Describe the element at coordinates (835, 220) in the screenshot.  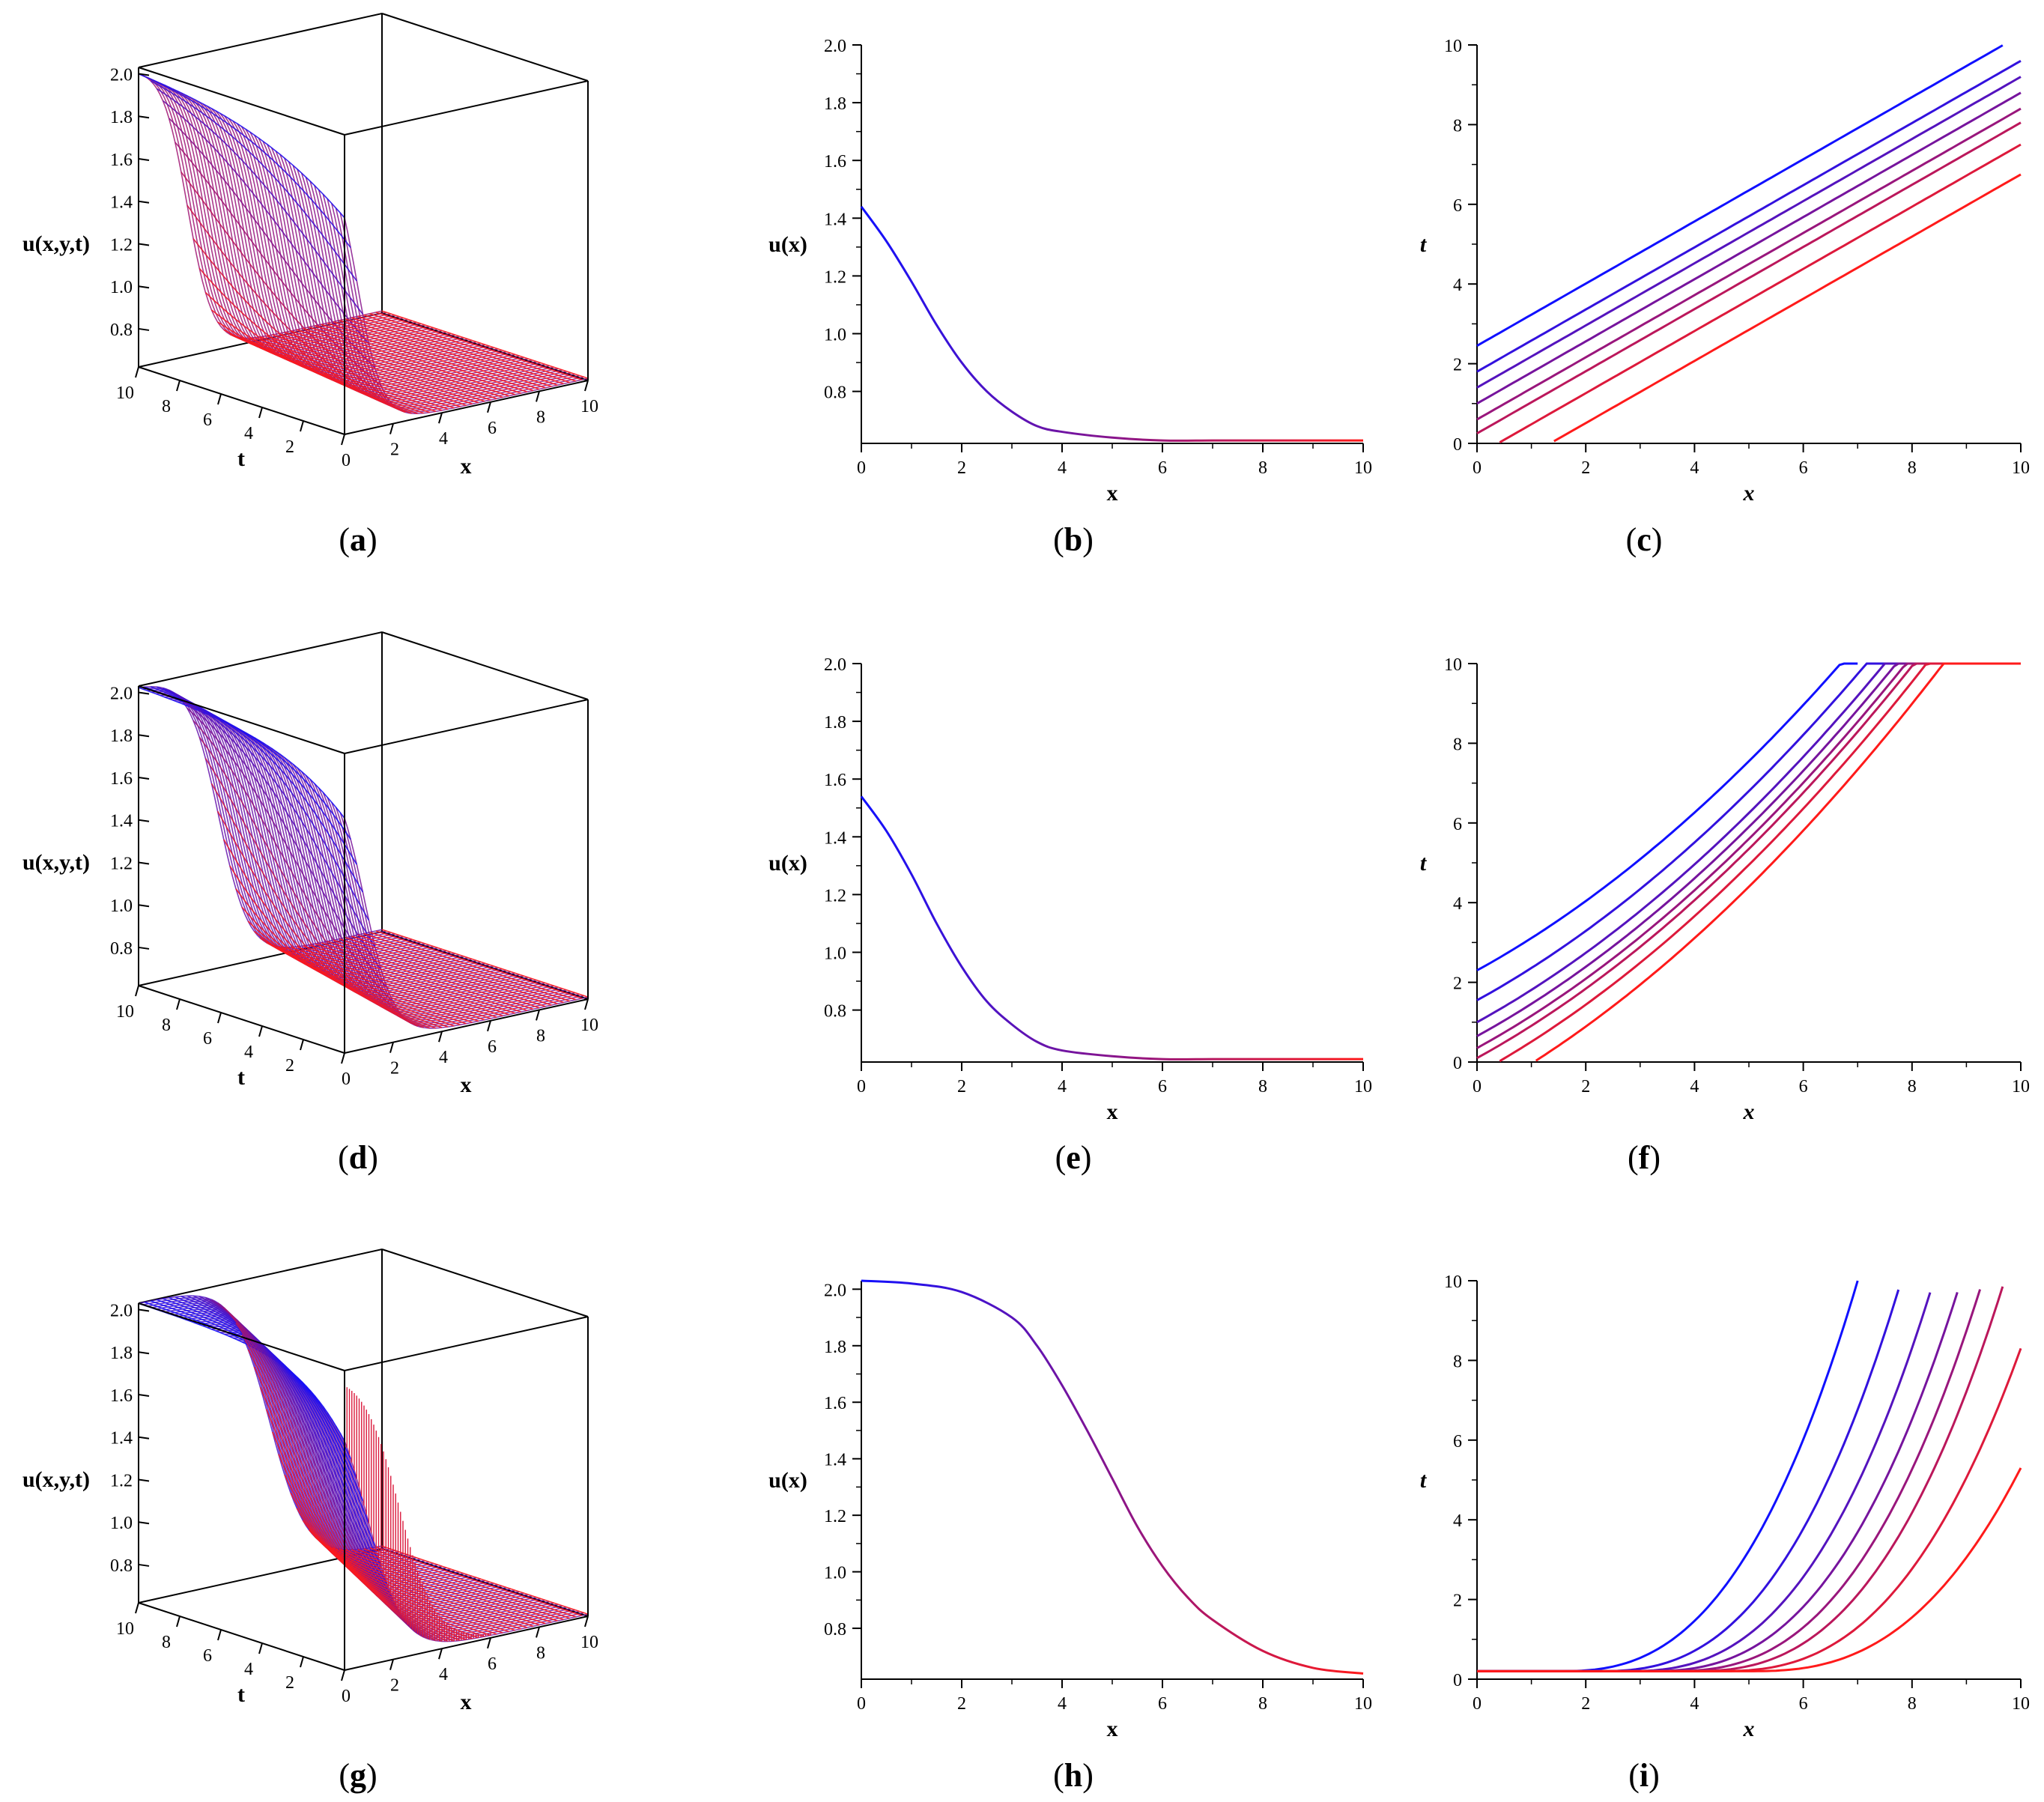
I see `y-tick-label: 1.4` at that location.